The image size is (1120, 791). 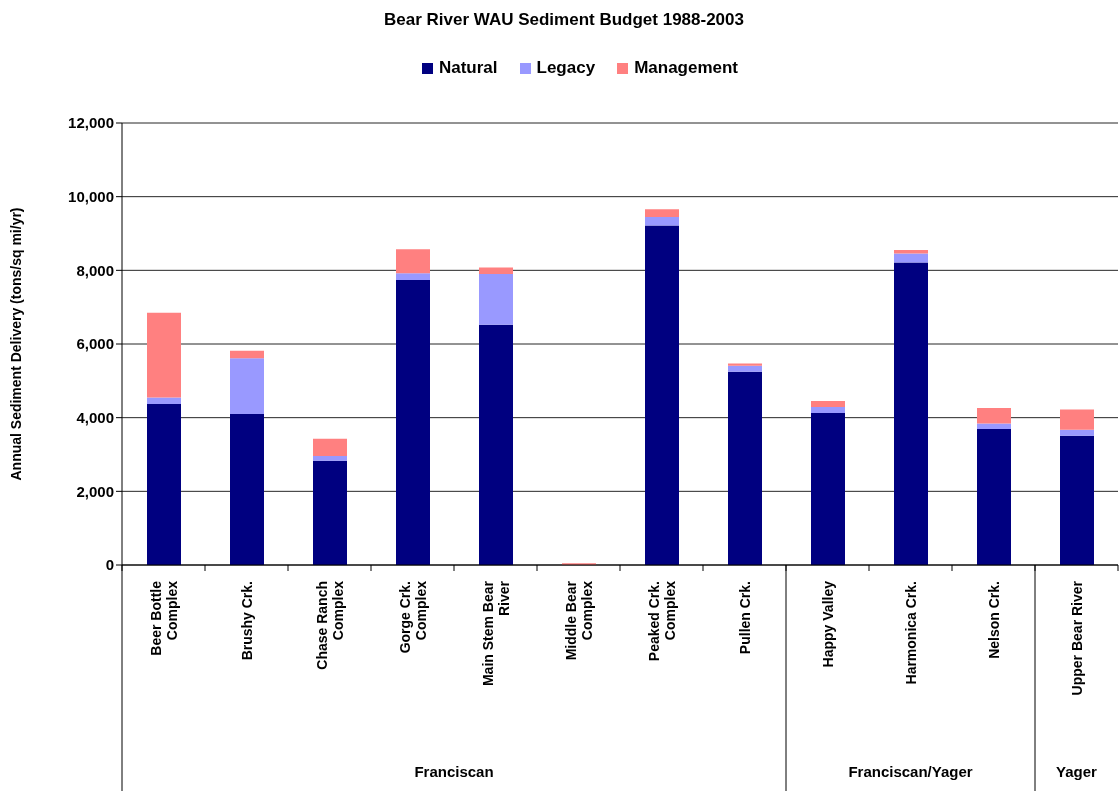 What do you see at coordinates (495, 633) in the screenshot?
I see `x-tick-label: Main Stem Bear River` at bounding box center [495, 633].